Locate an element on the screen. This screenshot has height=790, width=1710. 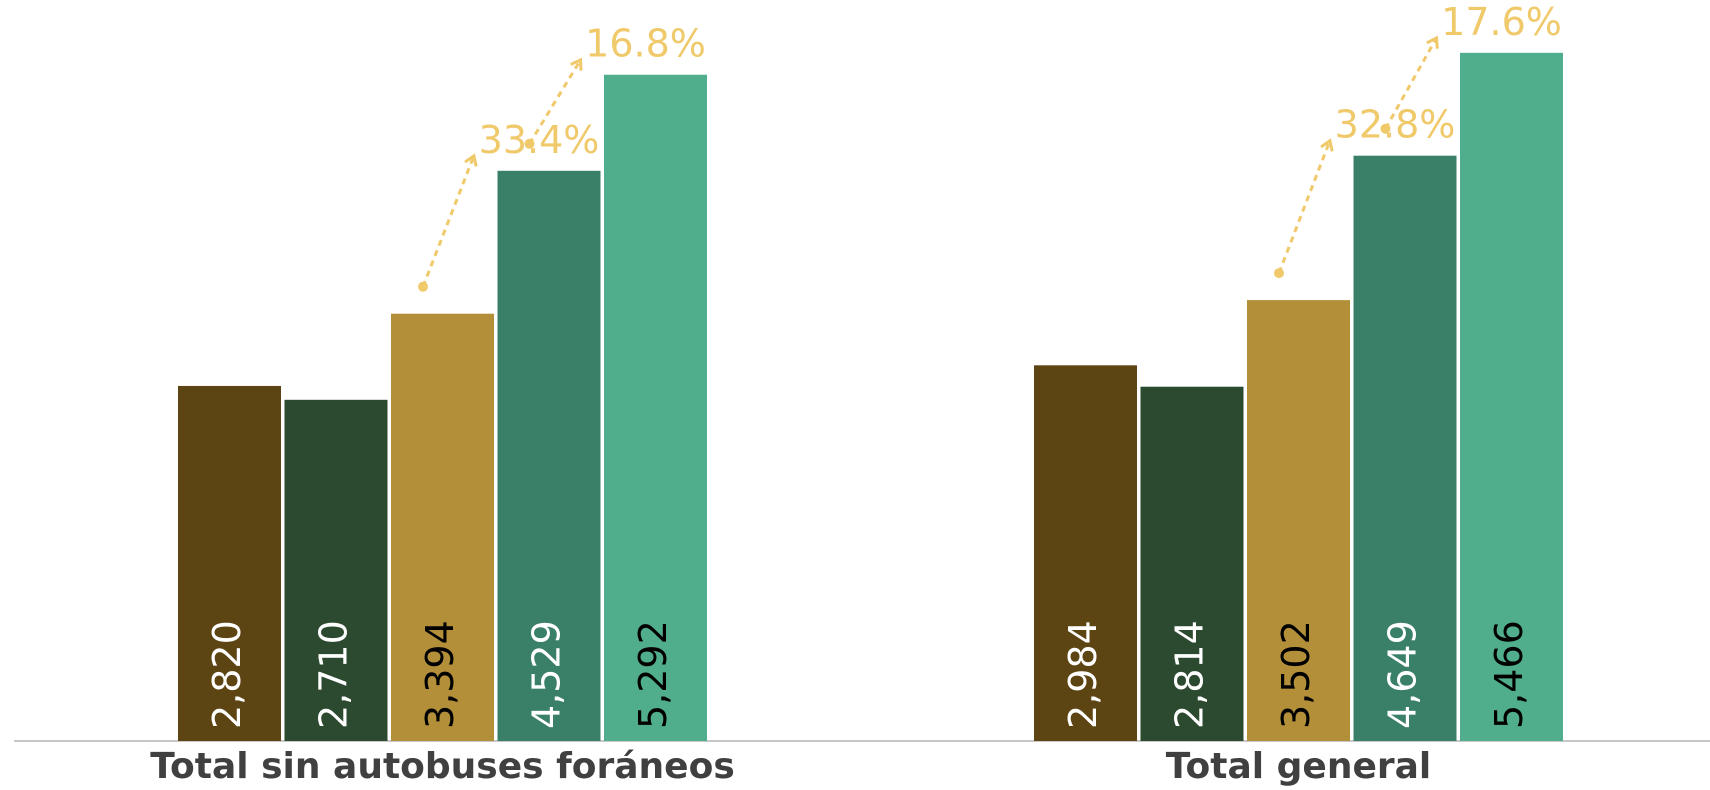
growth-label: 32.8% is located at coordinates (1395, 125).